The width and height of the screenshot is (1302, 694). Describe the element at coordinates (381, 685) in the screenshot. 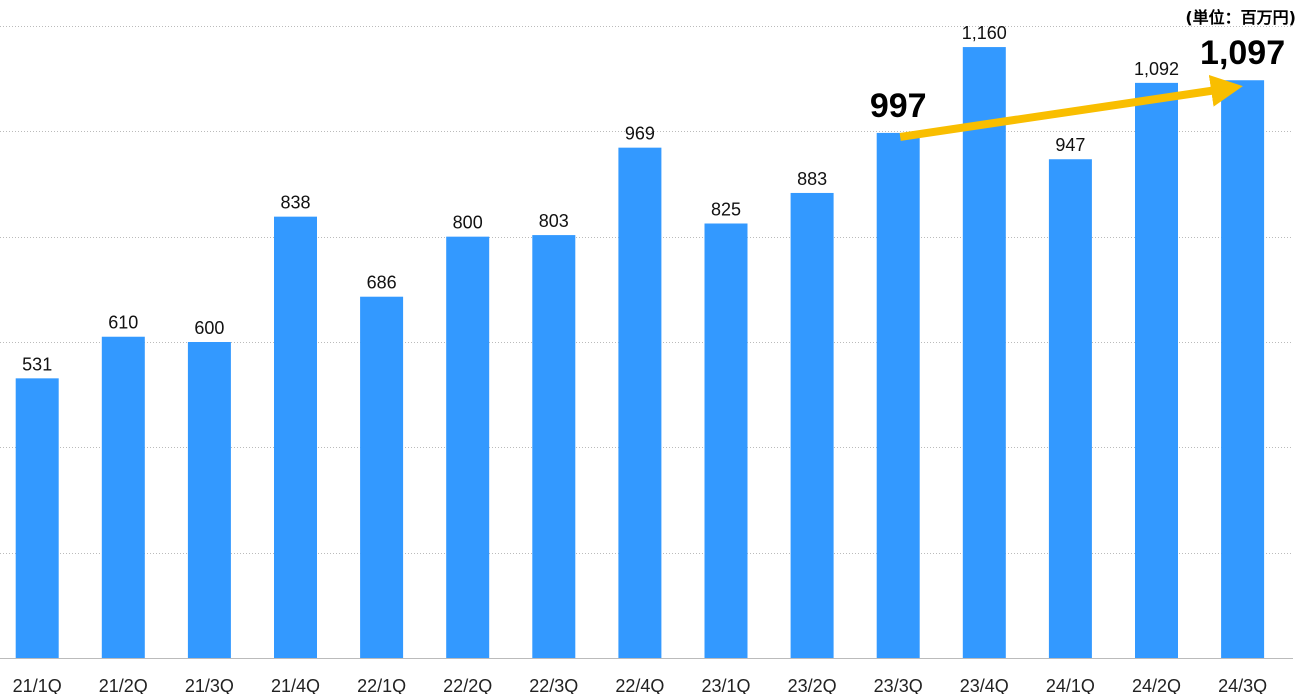

I see `x-tick-label: 22/1Q` at that location.